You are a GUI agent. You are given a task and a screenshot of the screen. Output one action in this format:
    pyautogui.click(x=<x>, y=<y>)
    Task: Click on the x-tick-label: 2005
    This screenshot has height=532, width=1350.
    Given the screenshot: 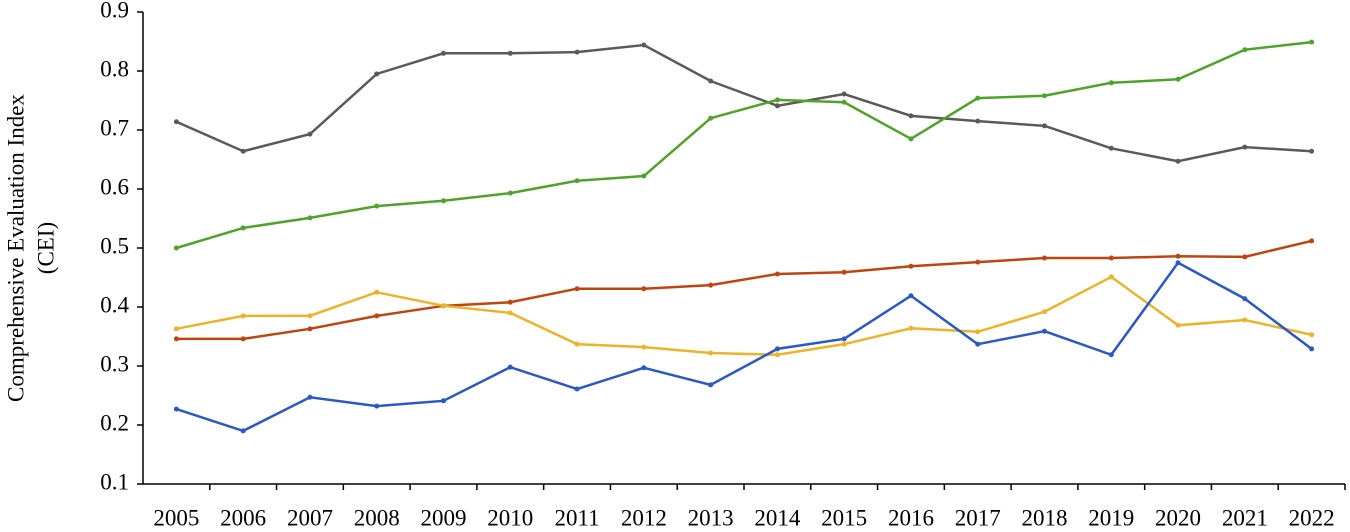 What is the action you would take?
    pyautogui.click(x=176, y=517)
    